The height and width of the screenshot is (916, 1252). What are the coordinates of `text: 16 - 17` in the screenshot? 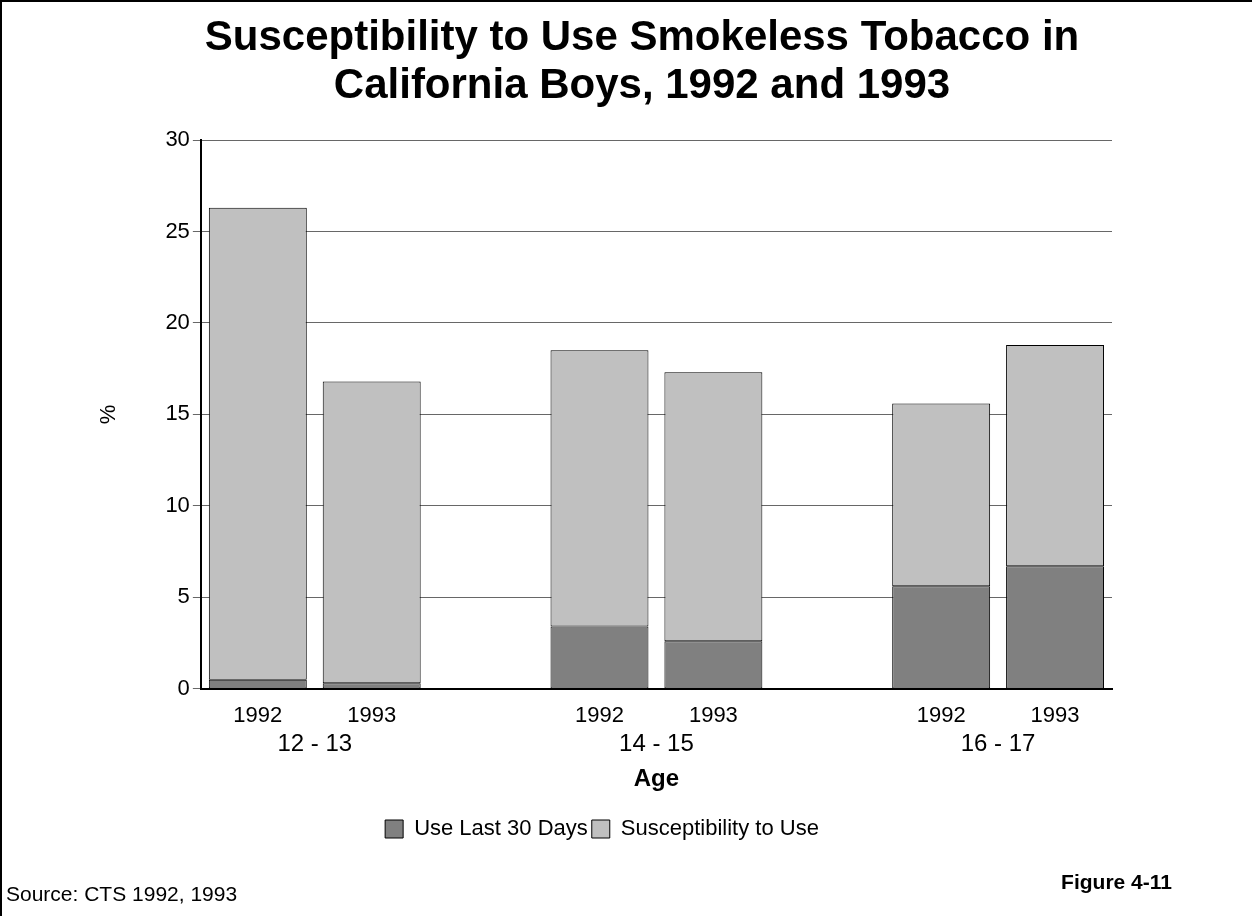 It's located at (998, 743).